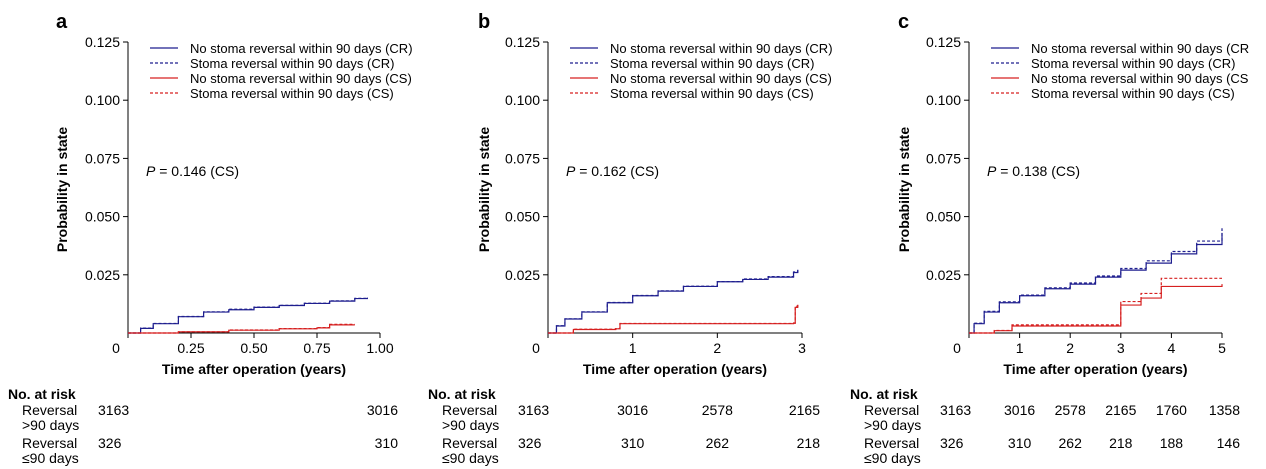 Image resolution: width=1266 pixels, height=469 pixels. I want to click on panel-letter: c, so click(903, 22).